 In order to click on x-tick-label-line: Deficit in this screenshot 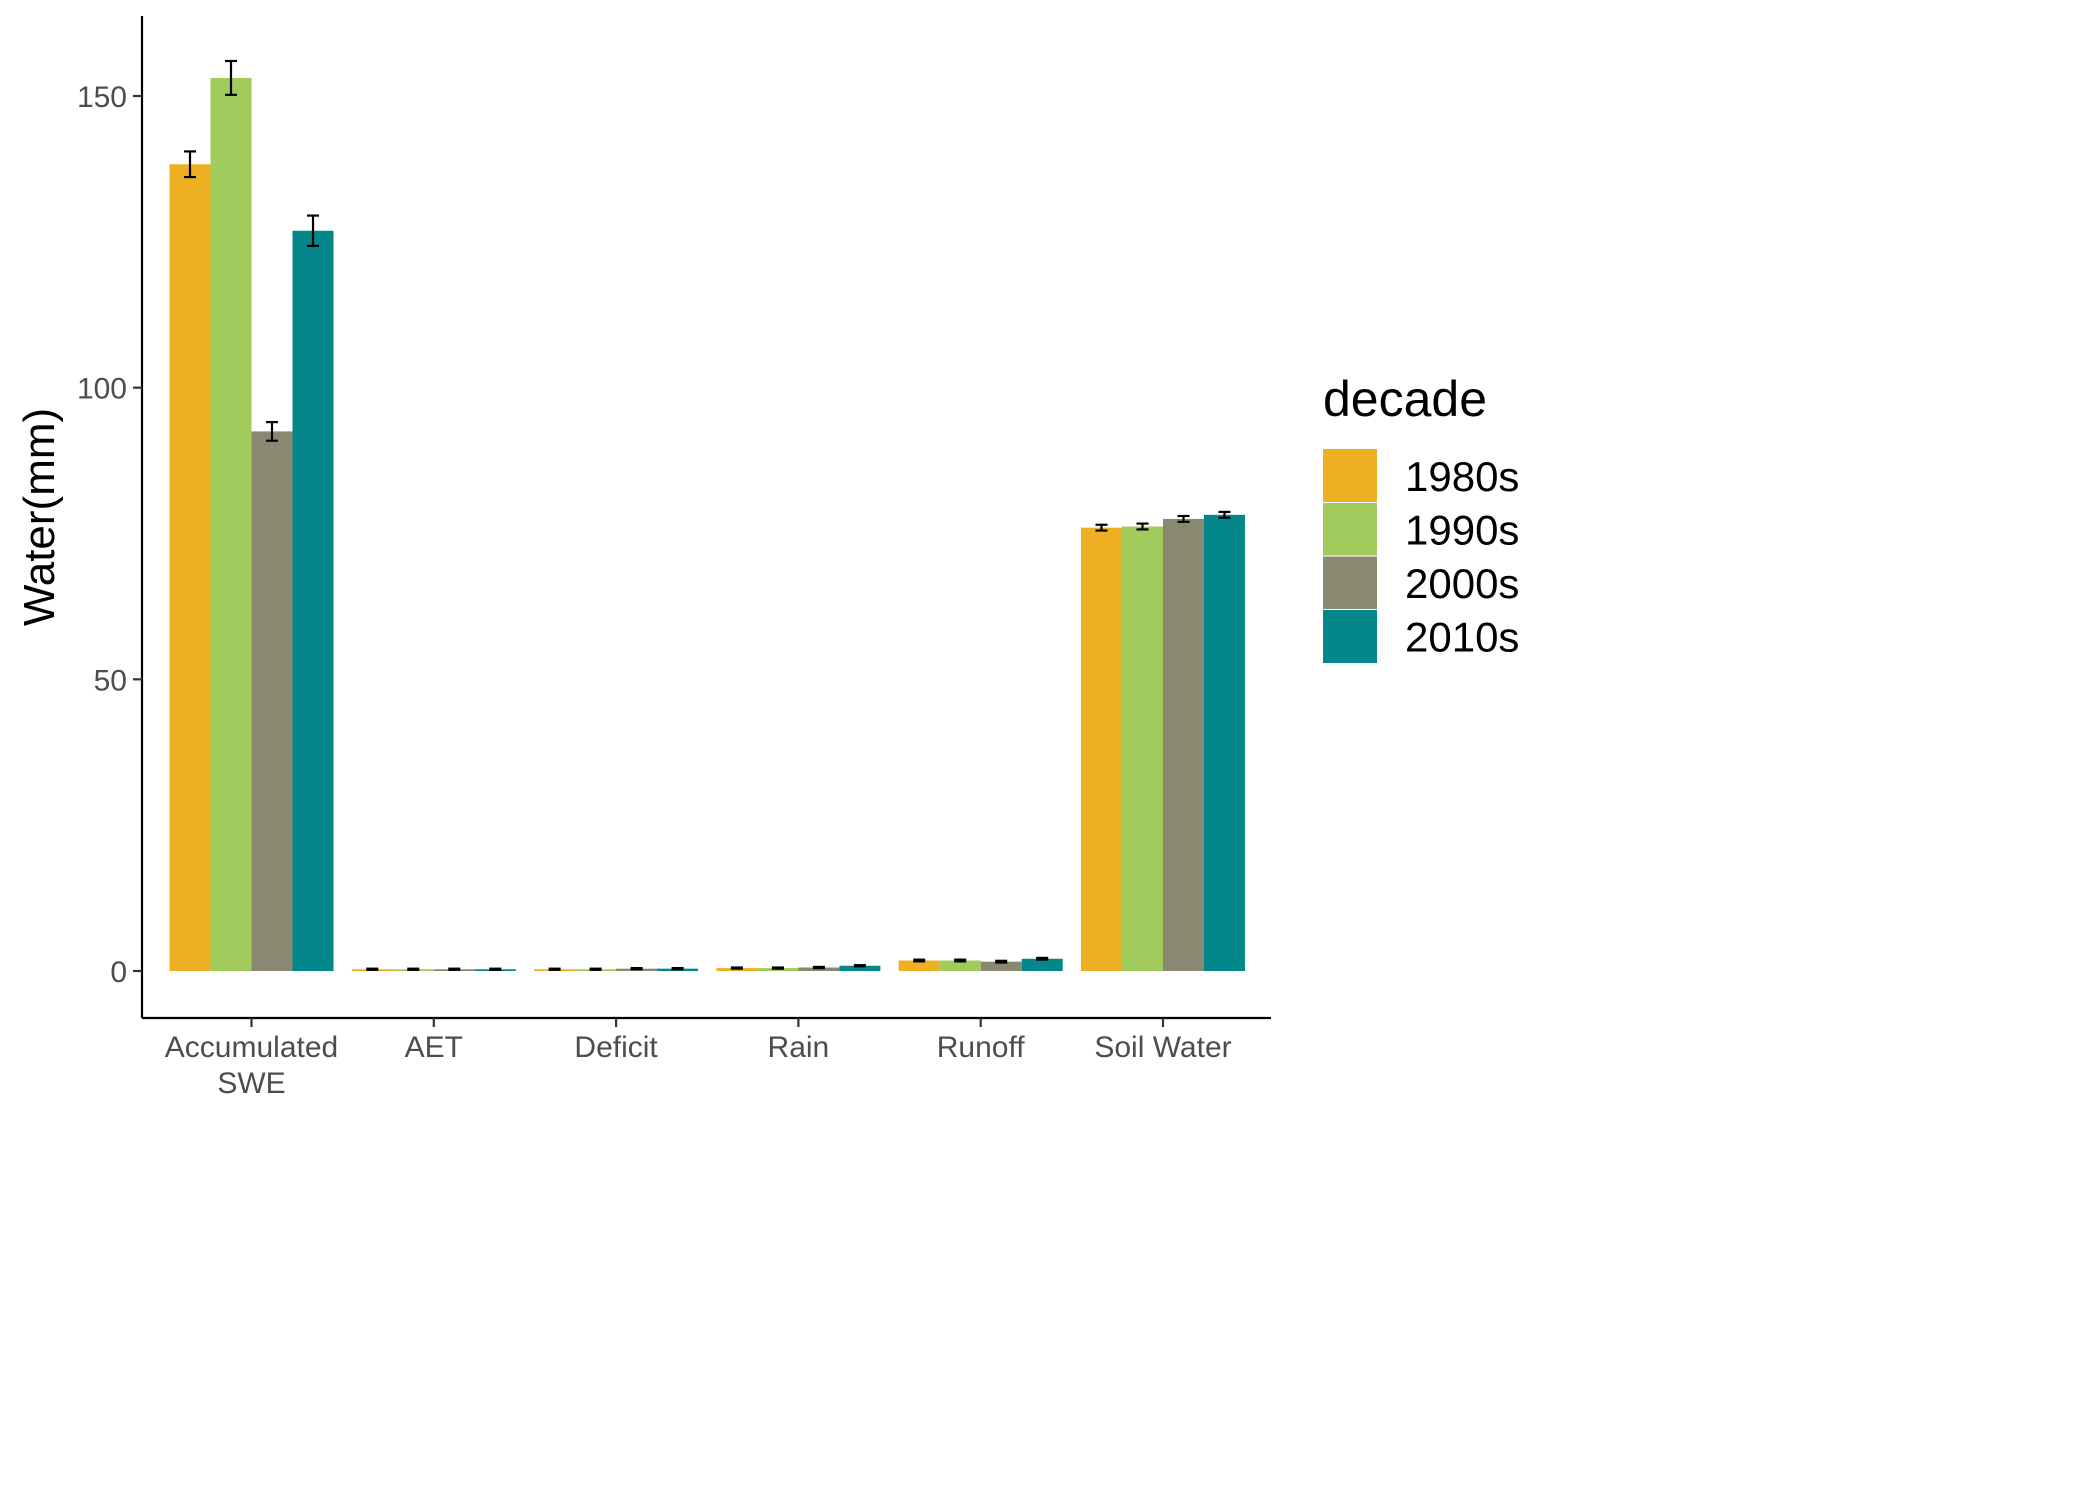, I will do `click(616, 1047)`.